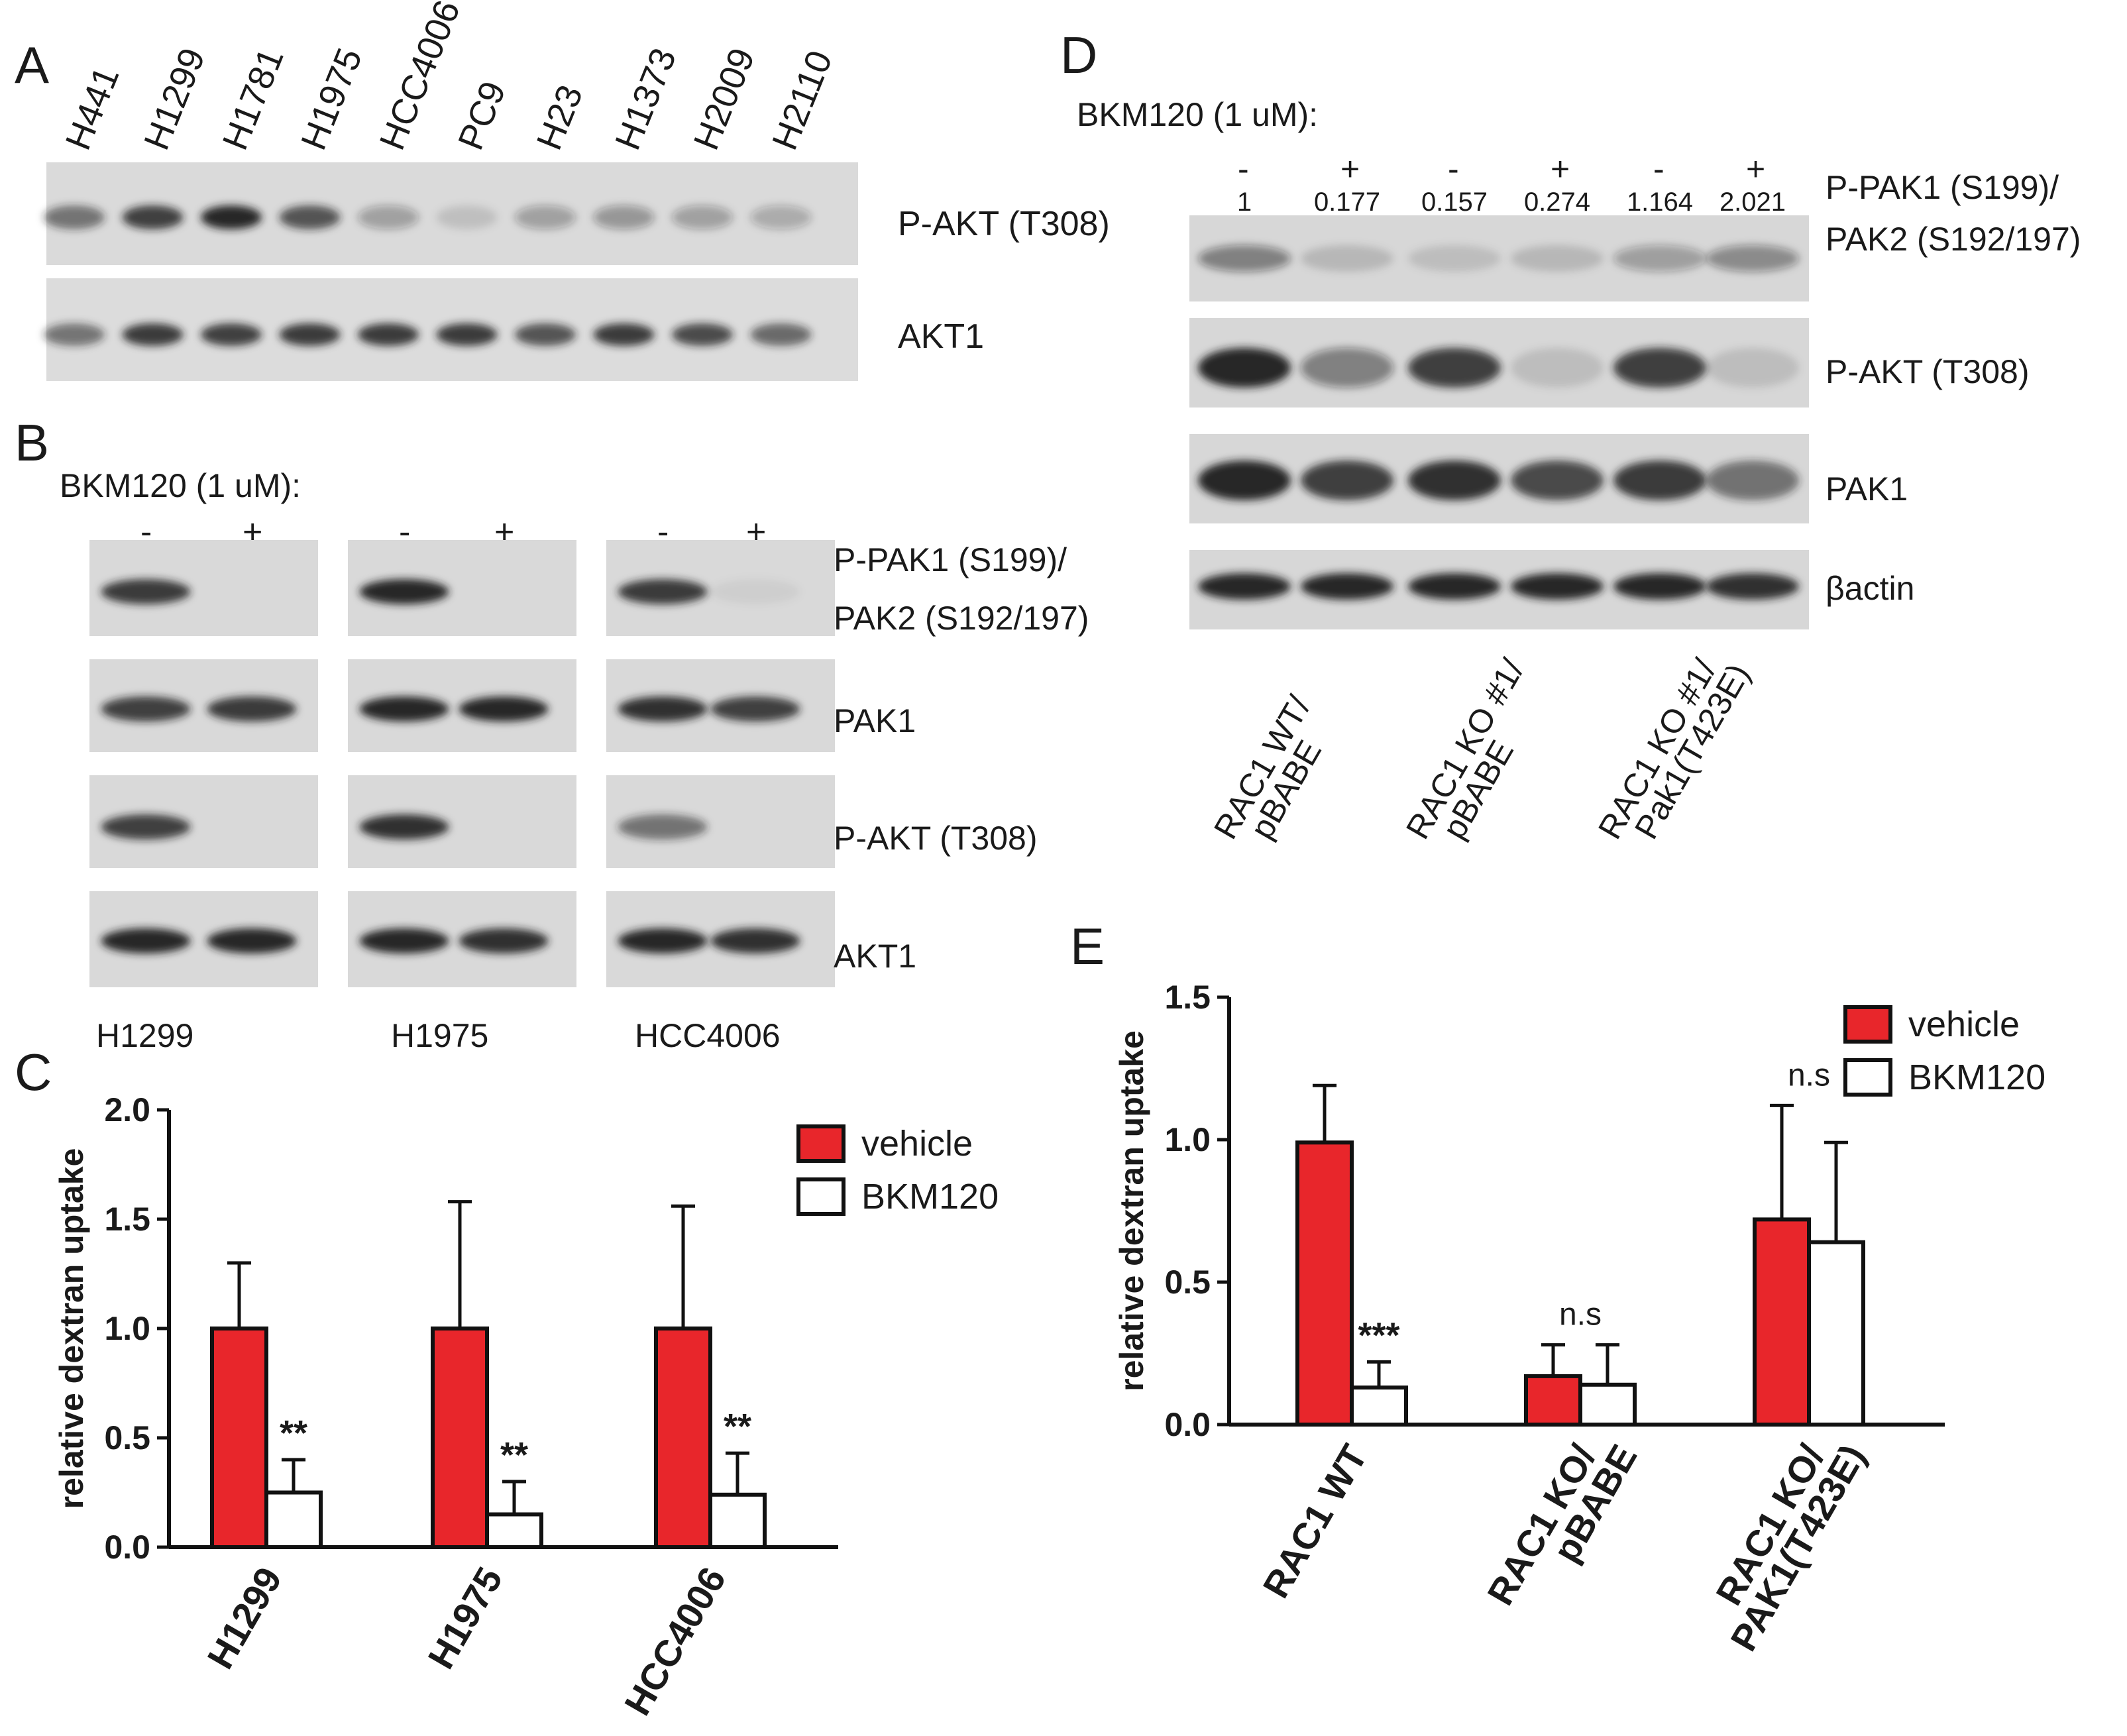 The width and height of the screenshot is (2127, 1736). What do you see at coordinates (702, 217) in the screenshot?
I see `band-a-pakt-h2009` at bounding box center [702, 217].